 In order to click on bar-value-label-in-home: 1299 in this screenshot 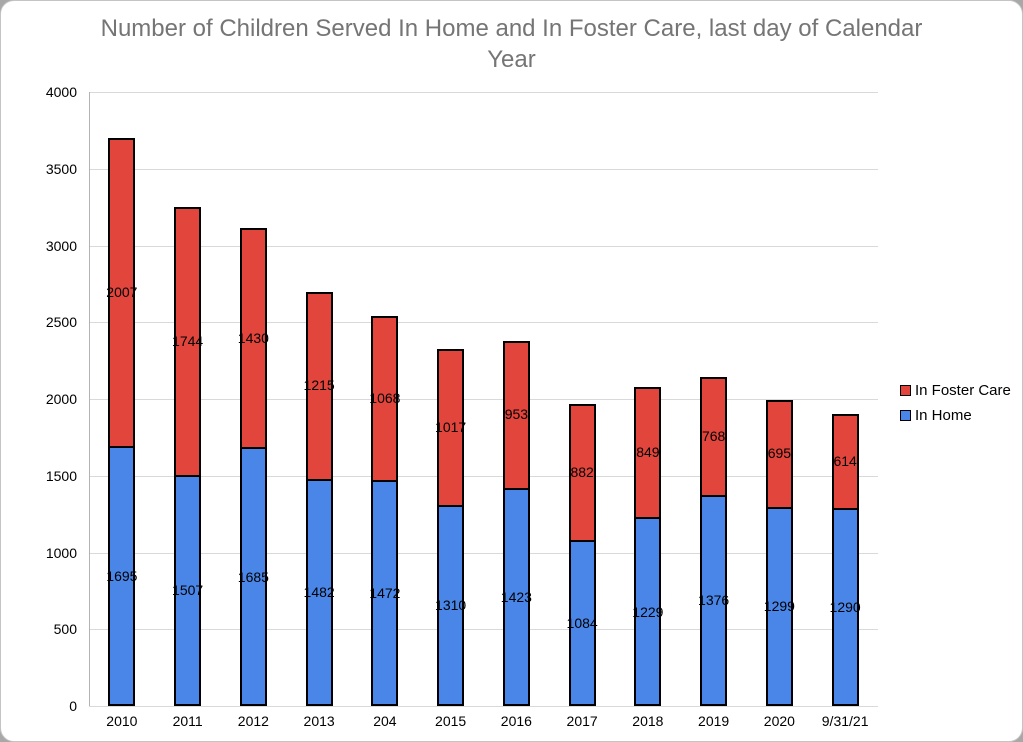, I will do `click(779, 606)`.